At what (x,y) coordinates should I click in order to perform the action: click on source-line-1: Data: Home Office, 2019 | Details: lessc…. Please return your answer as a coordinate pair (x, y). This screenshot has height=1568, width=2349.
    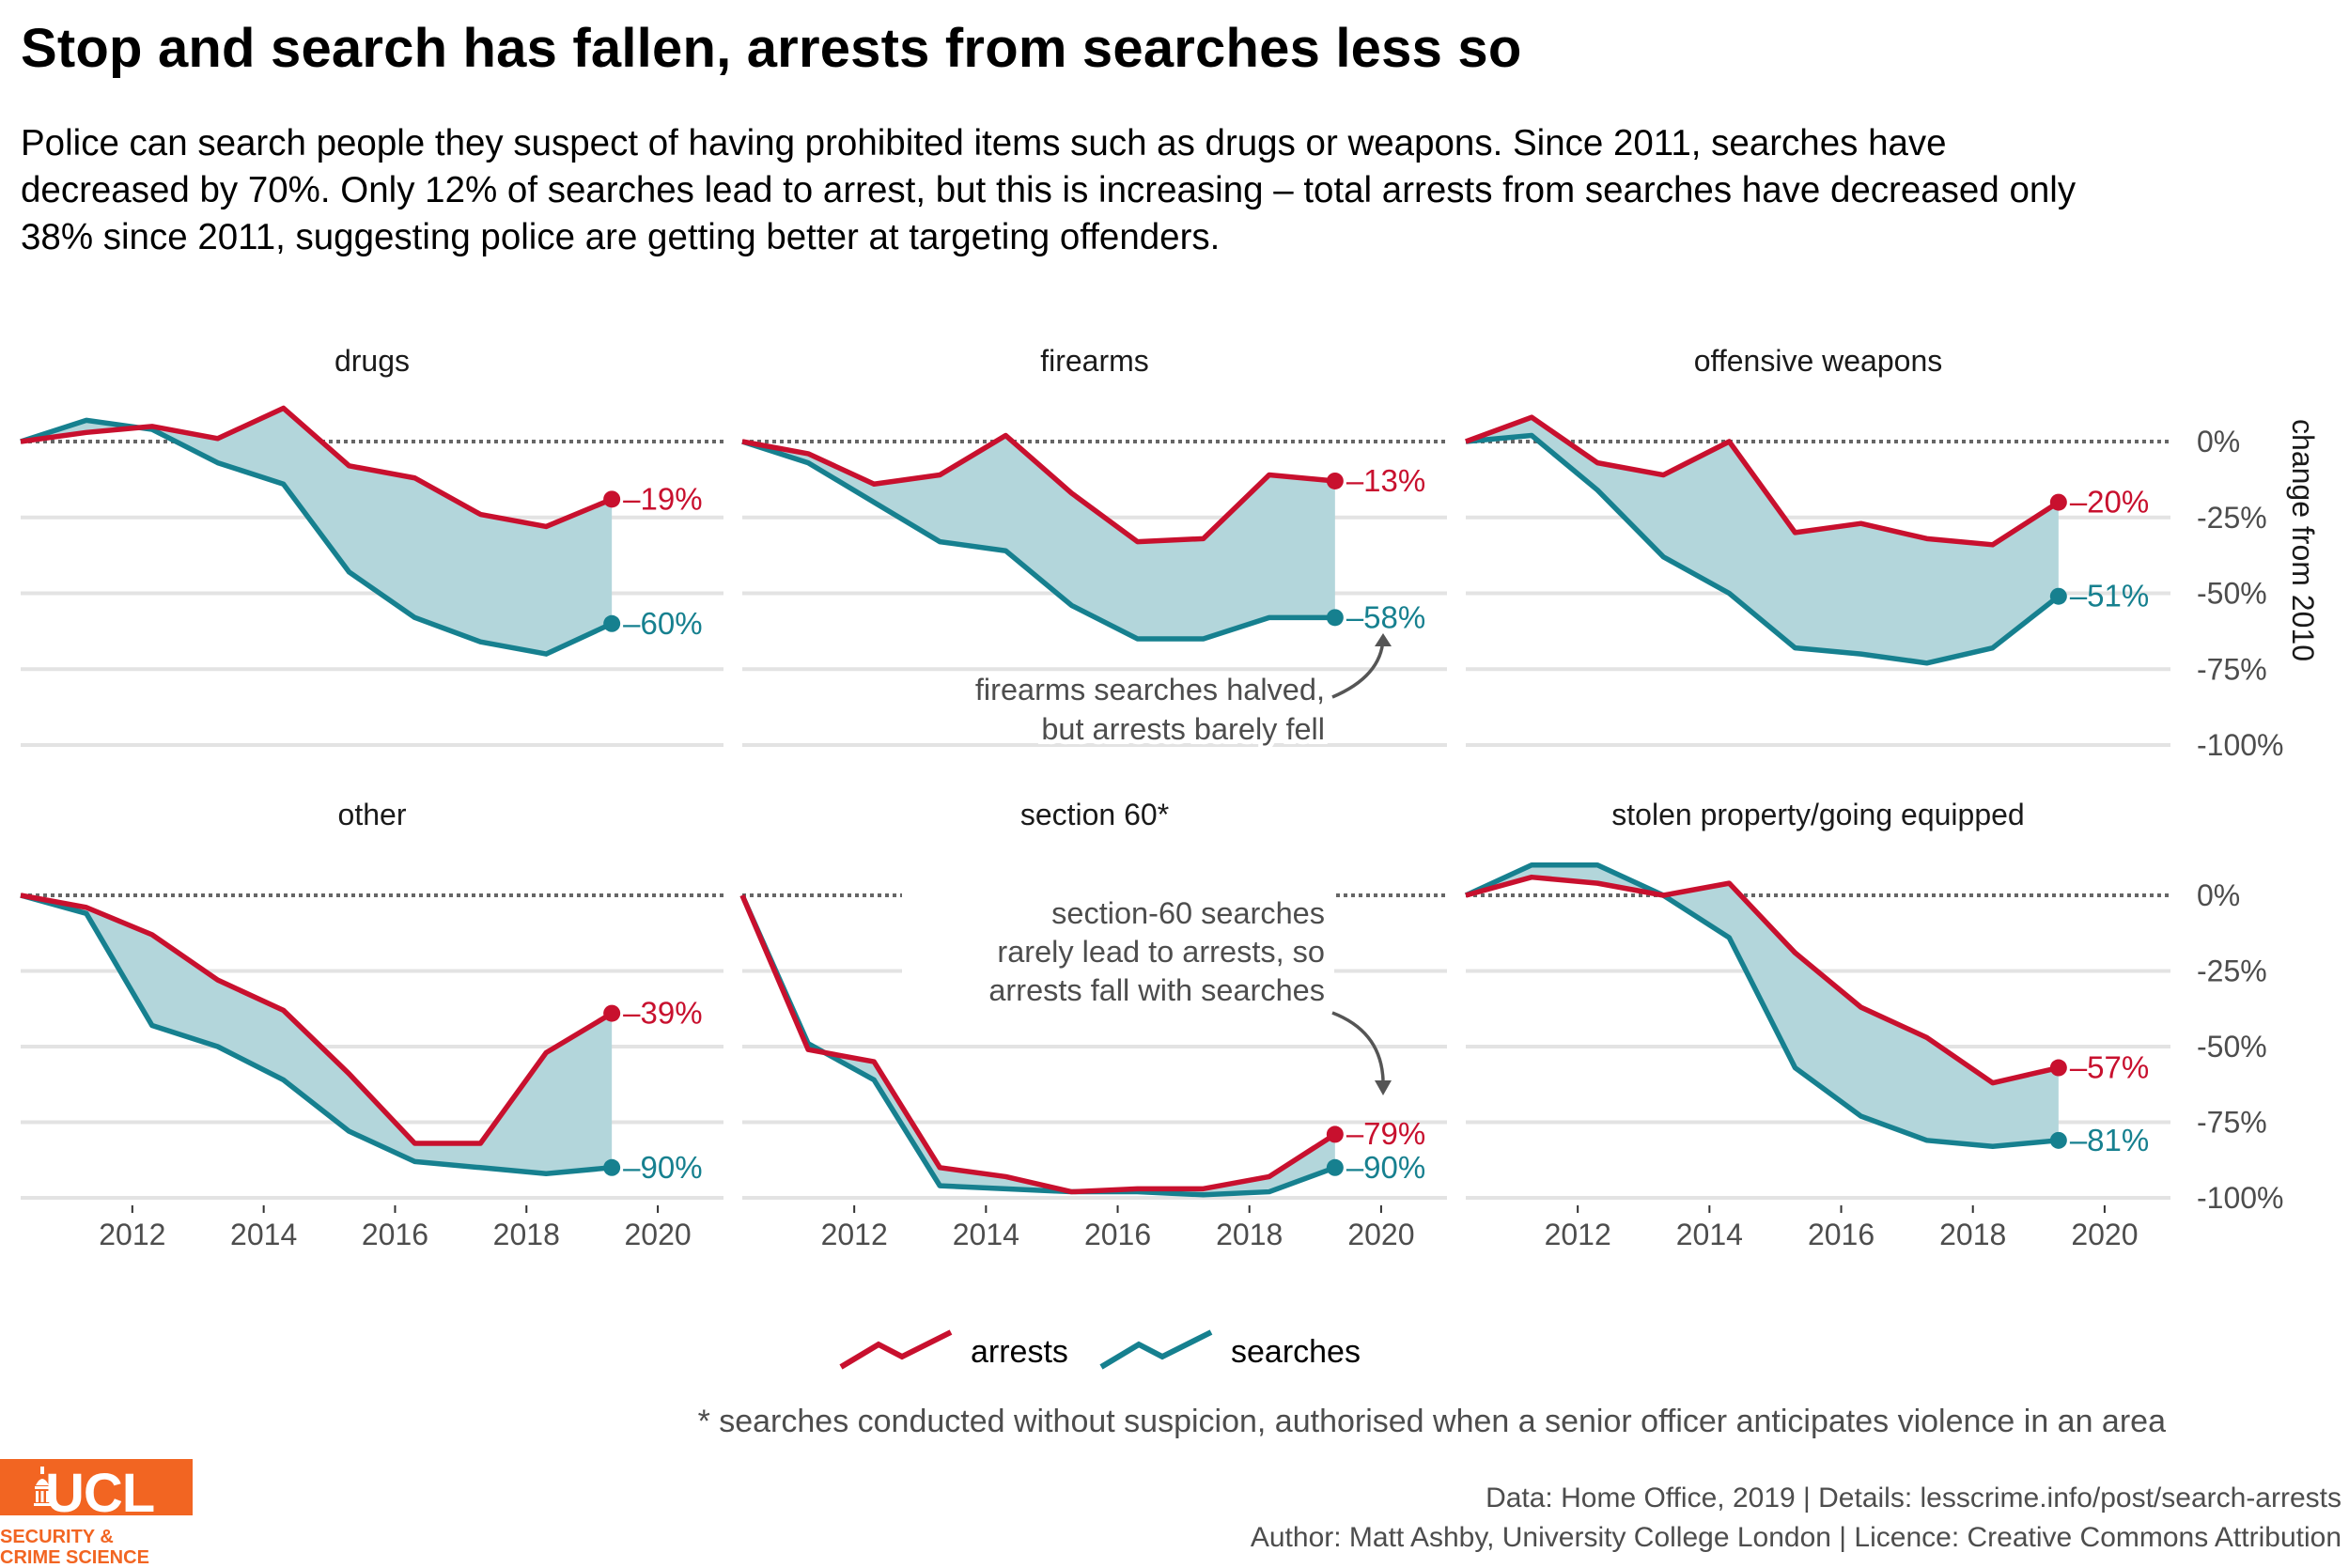
    Looking at the image, I should click on (1913, 1498).